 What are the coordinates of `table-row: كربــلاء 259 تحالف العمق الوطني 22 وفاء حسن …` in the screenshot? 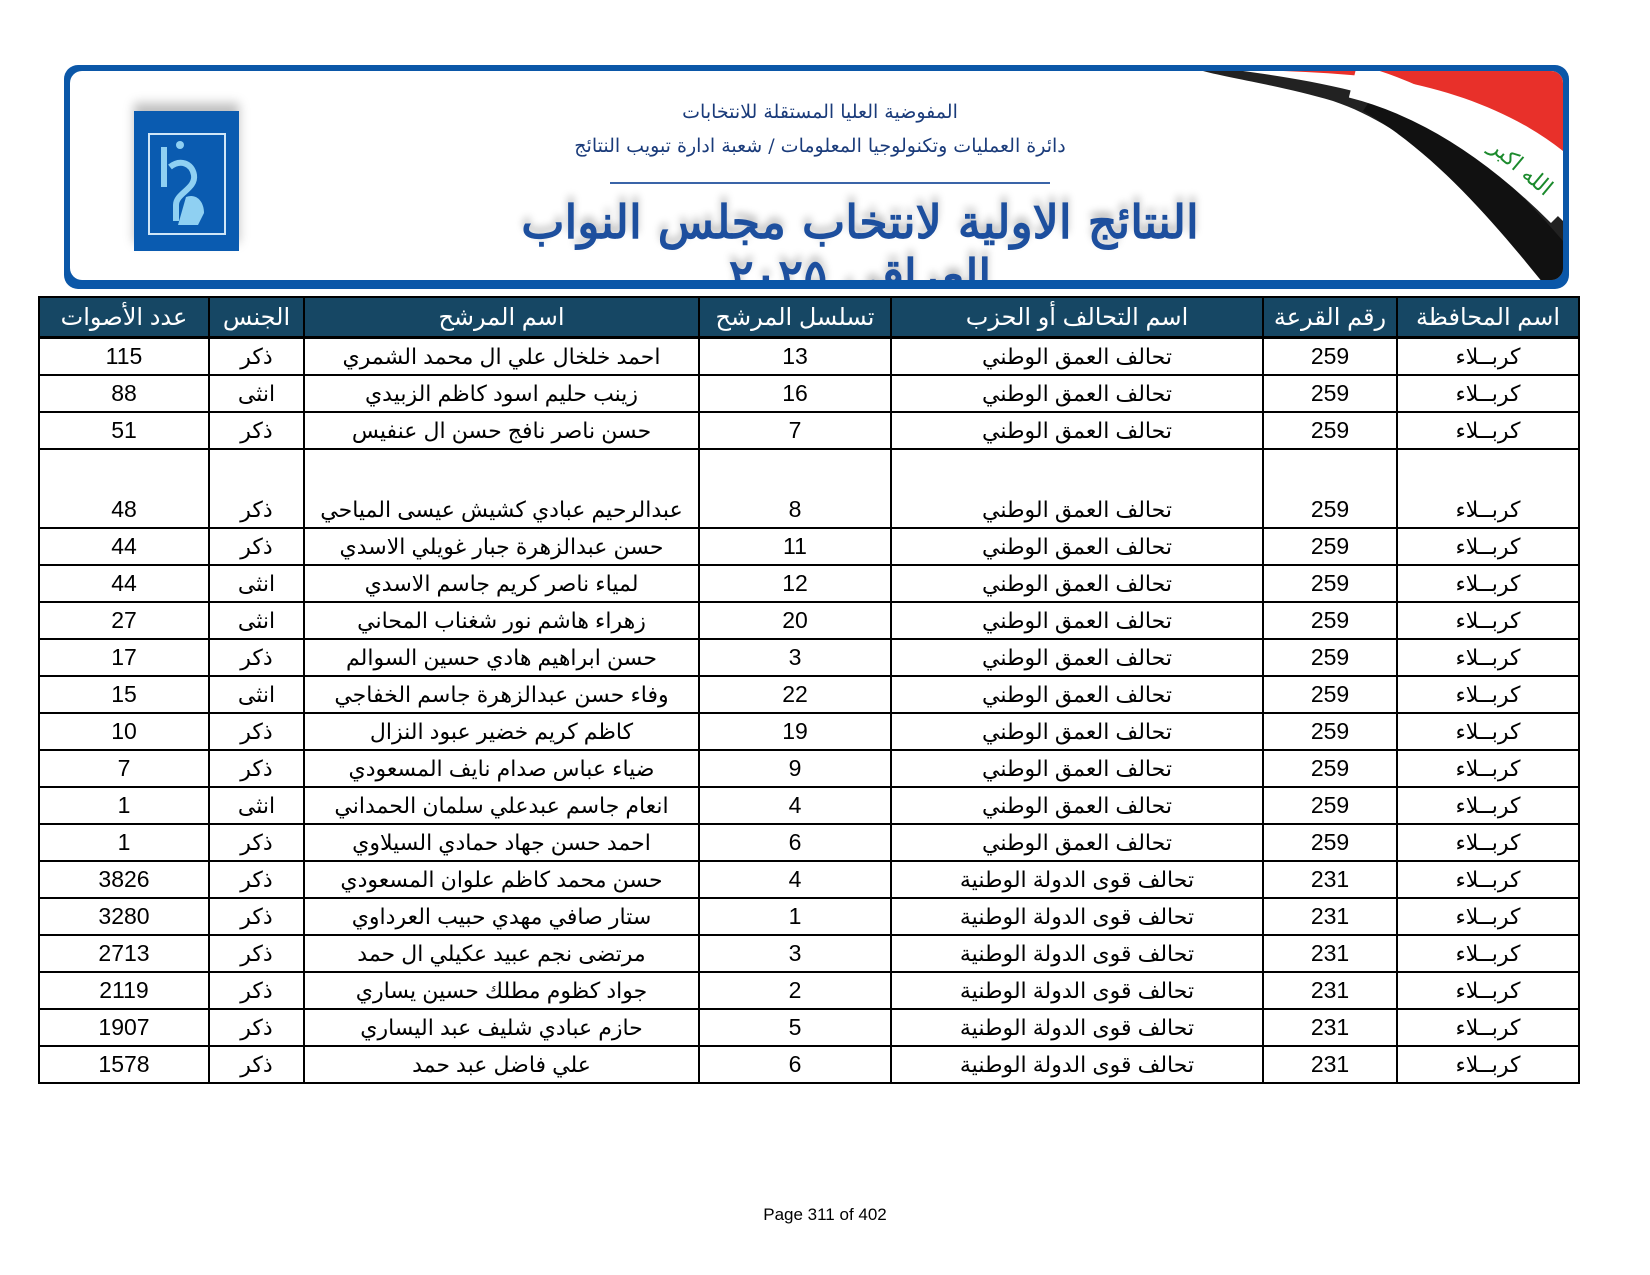 It's located at (809, 694).